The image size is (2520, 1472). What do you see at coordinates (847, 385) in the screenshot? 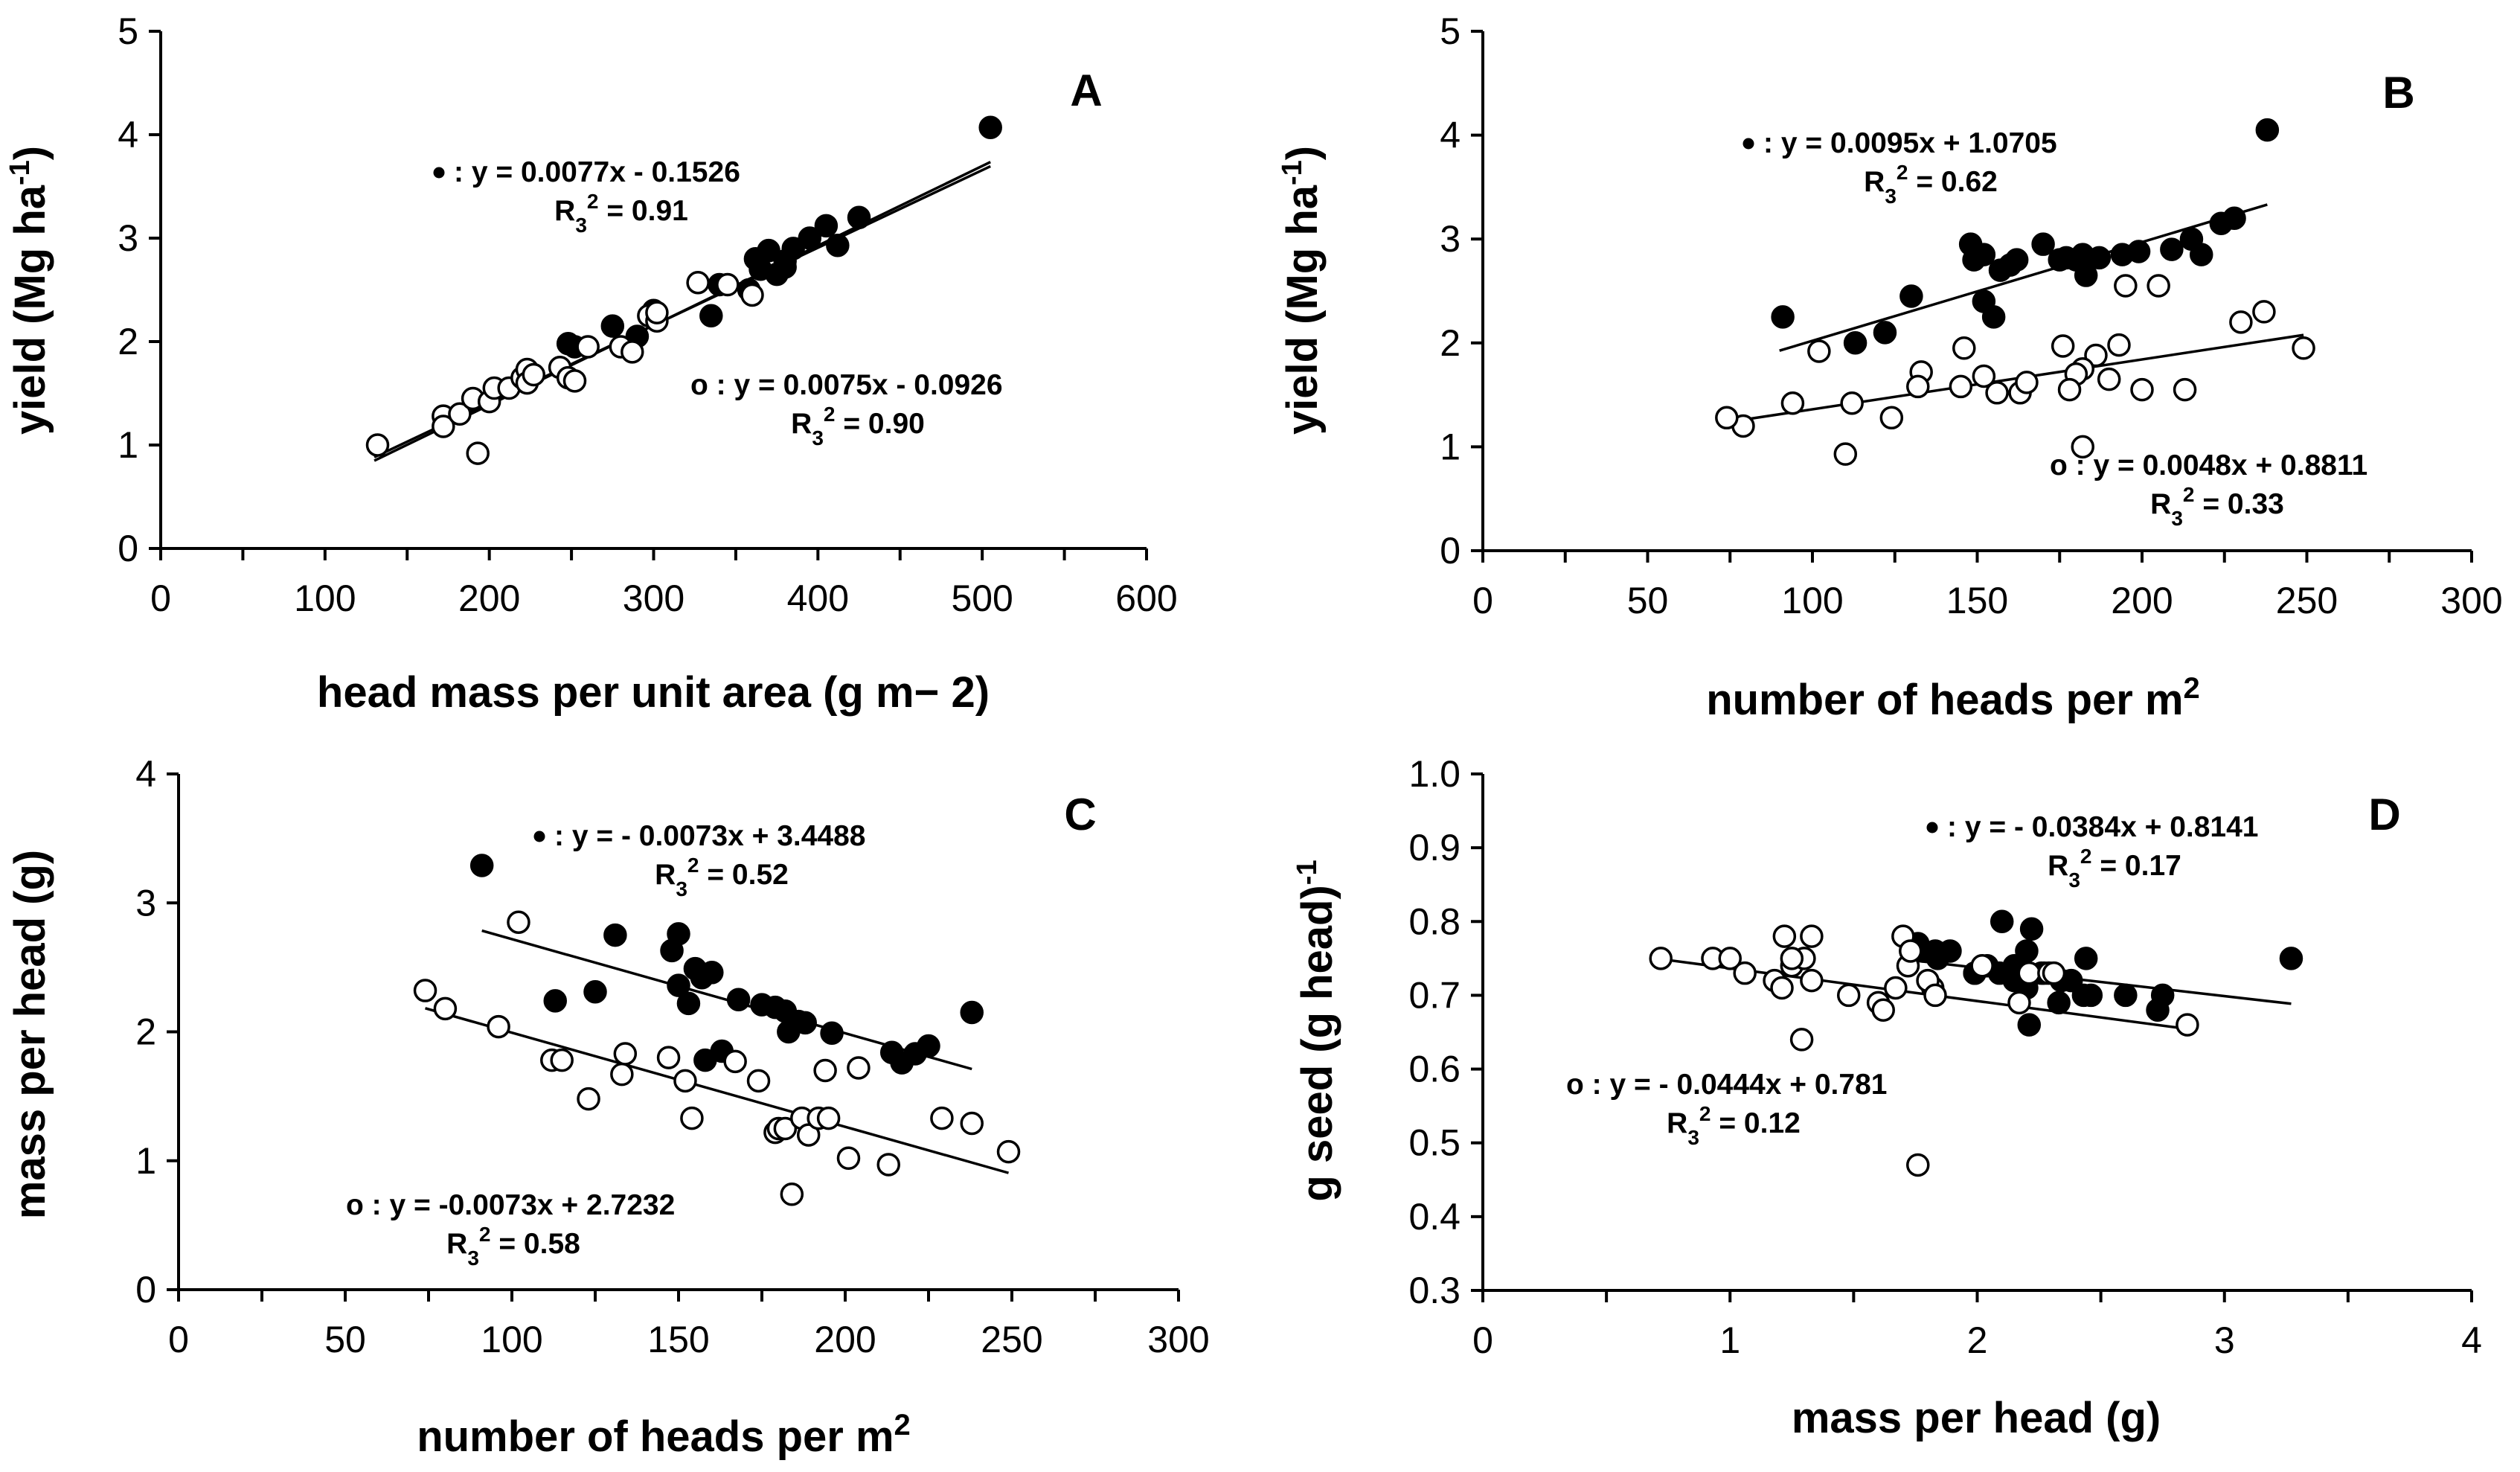
I see `regression-equation: o : y = 0.0075x - 0.0926` at bounding box center [847, 385].